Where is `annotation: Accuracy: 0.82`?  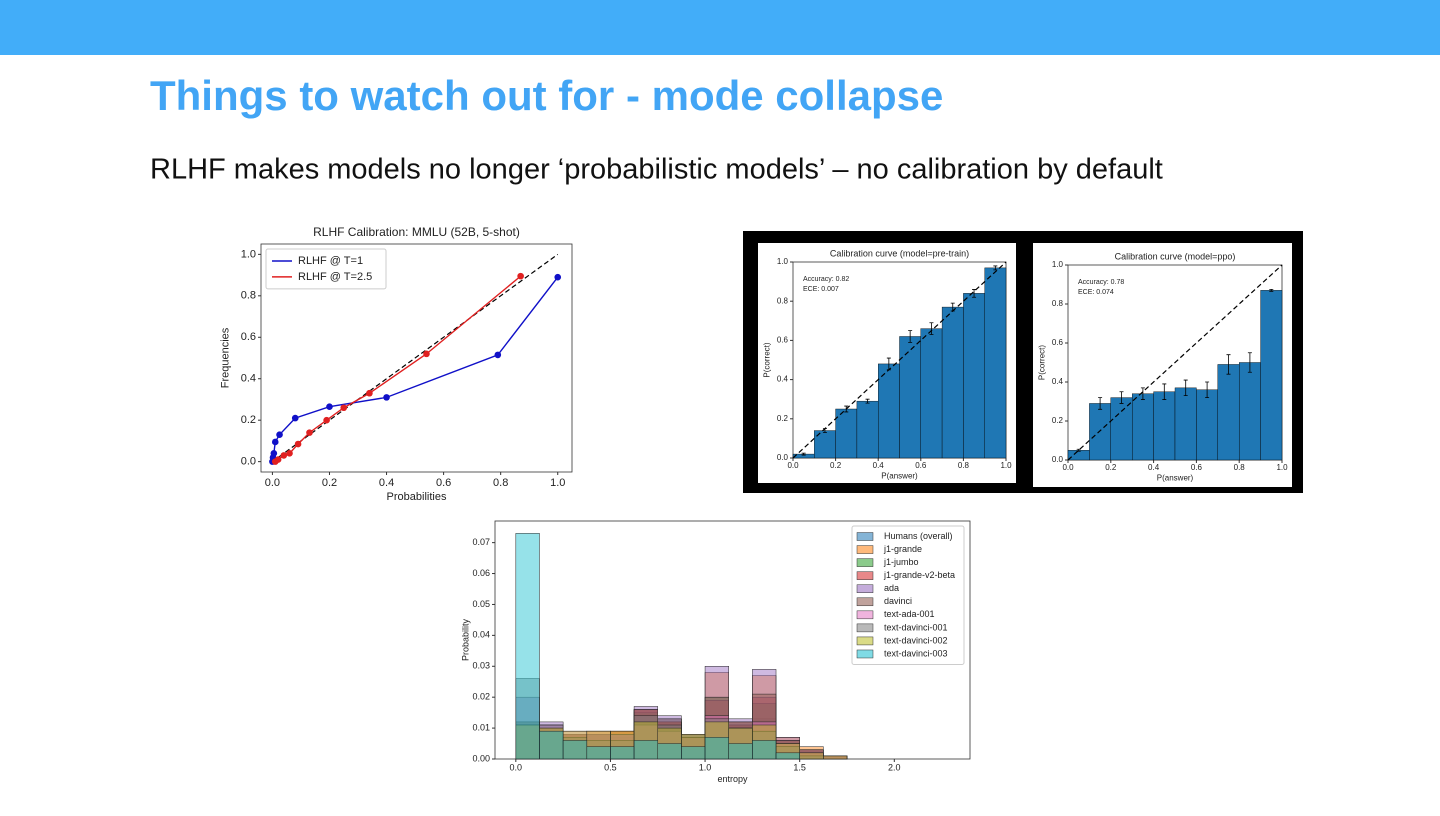
annotation: Accuracy: 0.82 is located at coordinates (826, 279).